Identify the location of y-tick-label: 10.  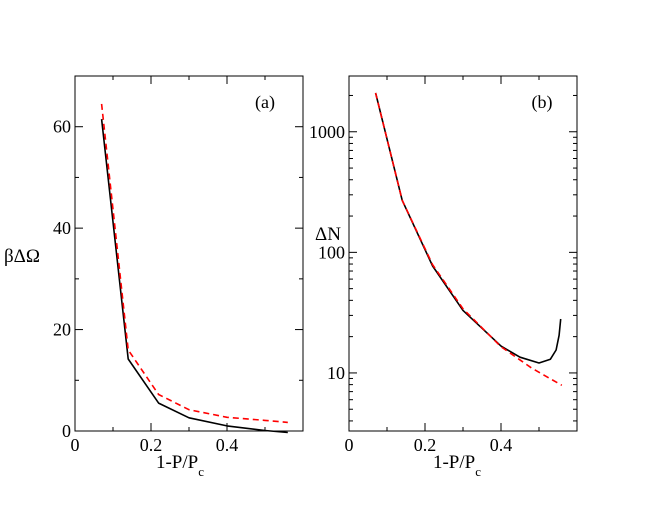
(336, 373).